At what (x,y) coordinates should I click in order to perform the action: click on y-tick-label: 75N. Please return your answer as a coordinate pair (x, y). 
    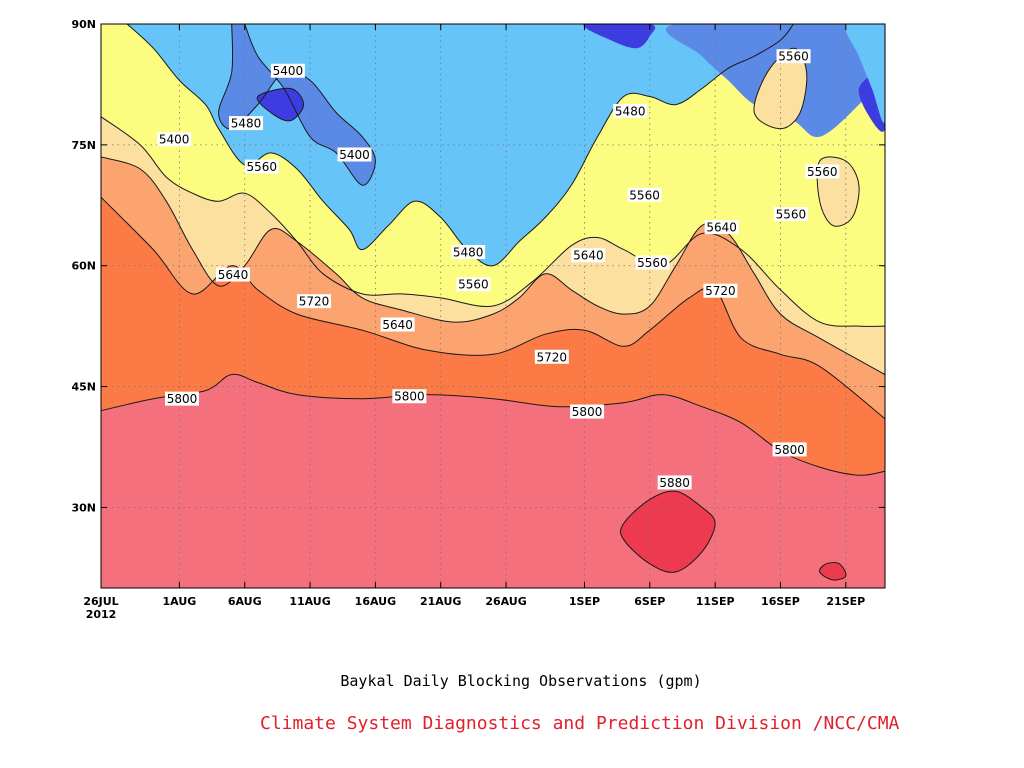
    Looking at the image, I should click on (83, 145).